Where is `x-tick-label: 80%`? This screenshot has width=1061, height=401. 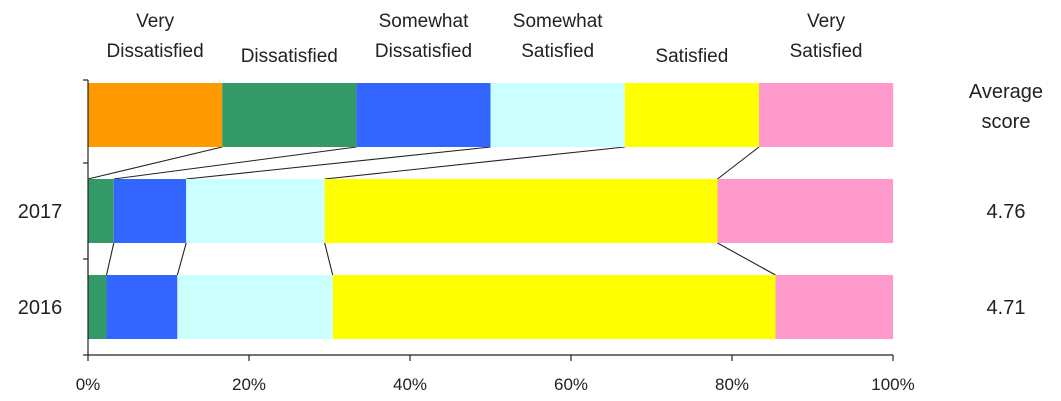 x-tick-label: 80% is located at coordinates (732, 384).